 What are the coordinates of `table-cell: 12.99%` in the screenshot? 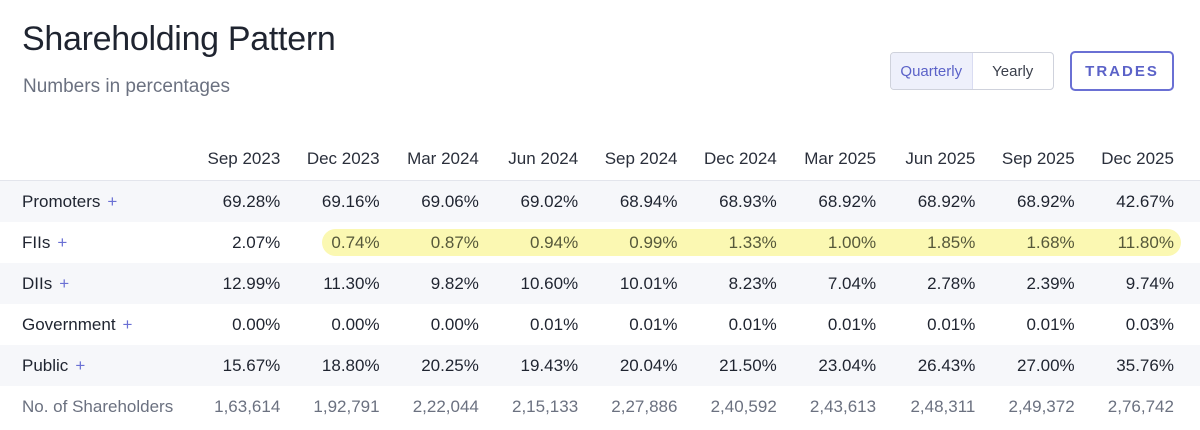 It's located at (251, 283).